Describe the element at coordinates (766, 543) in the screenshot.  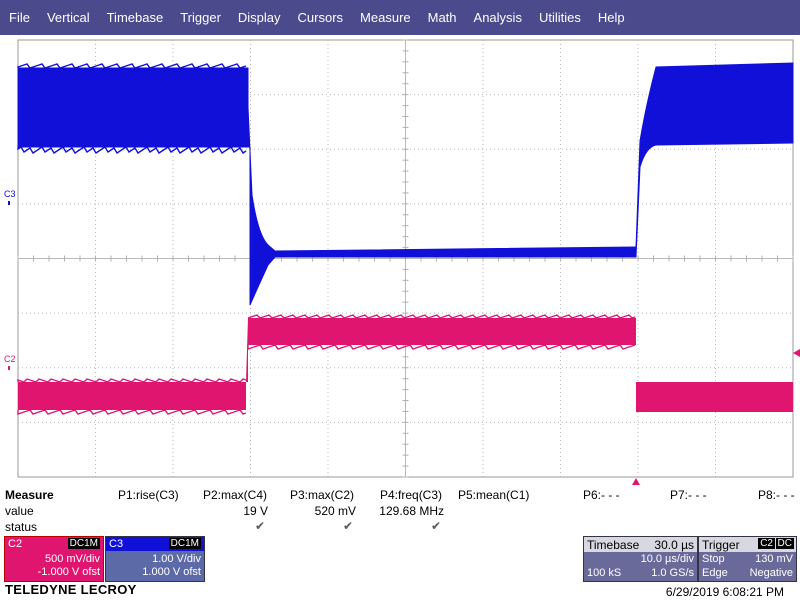
I see `trigger-source: C2` at that location.